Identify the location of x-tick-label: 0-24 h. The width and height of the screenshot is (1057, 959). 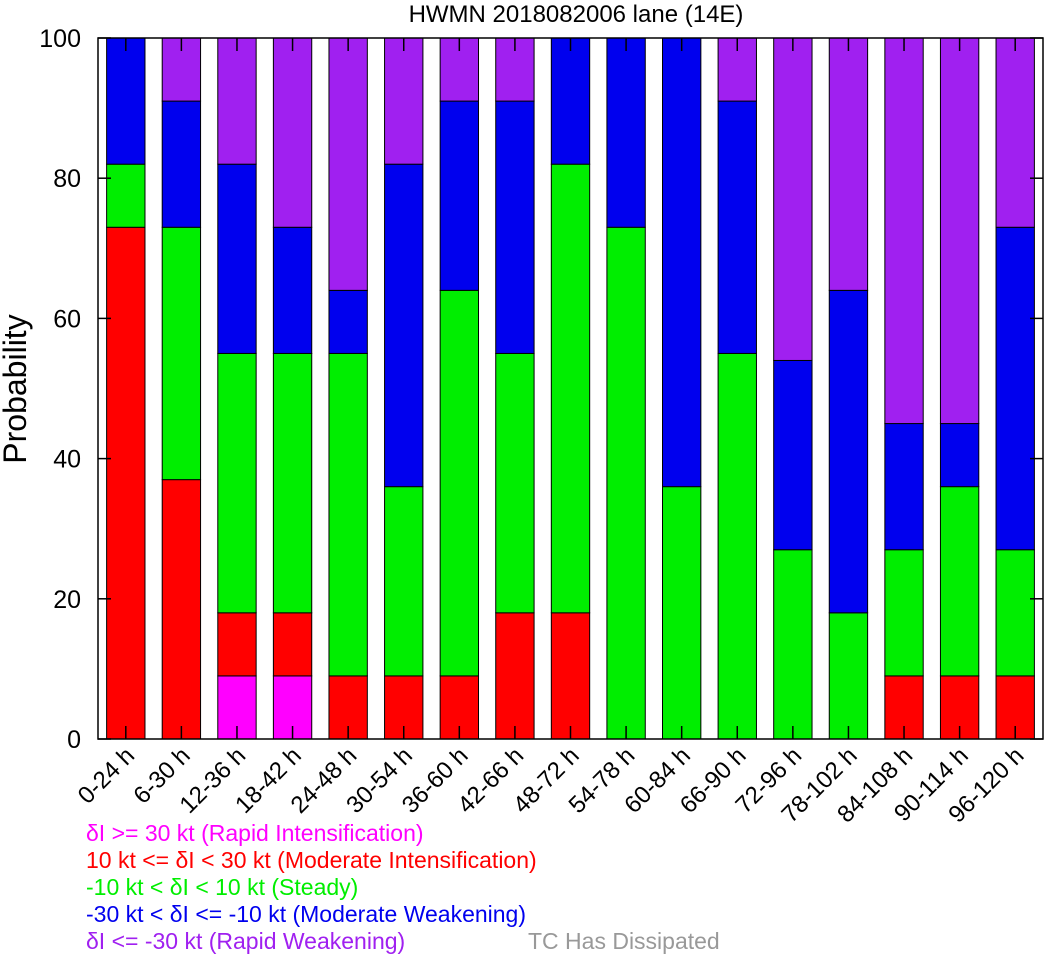
(106, 775).